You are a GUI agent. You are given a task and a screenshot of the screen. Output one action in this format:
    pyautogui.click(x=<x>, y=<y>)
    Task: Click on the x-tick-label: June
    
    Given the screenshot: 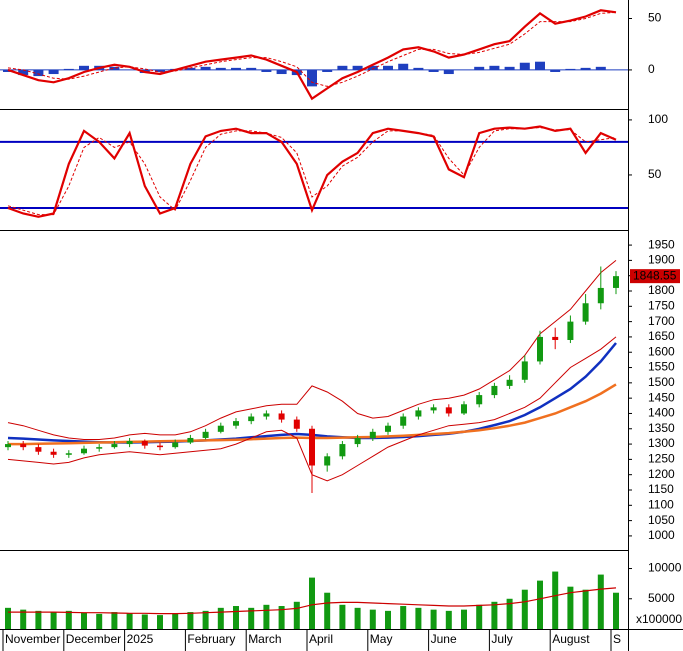 What is the action you would take?
    pyautogui.click(x=444, y=639)
    